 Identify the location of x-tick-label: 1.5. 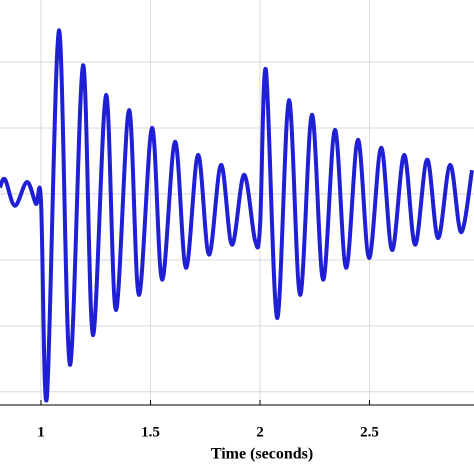
(150, 432).